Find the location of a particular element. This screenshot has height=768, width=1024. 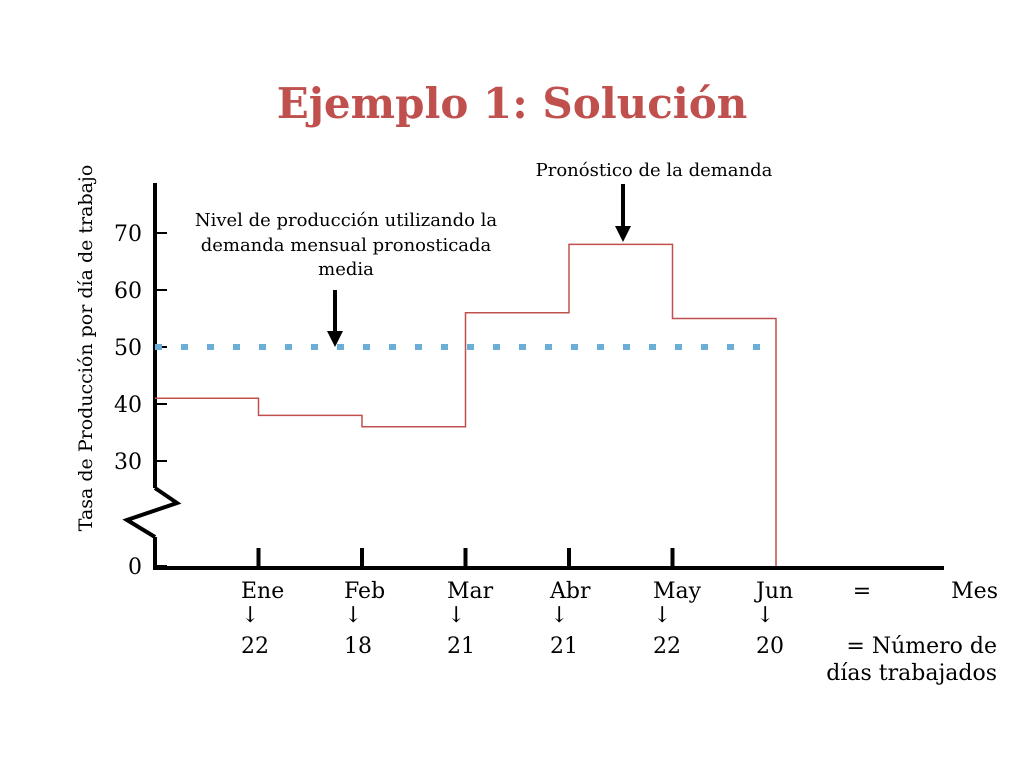

level-arrow-head is located at coordinates (335, 339).